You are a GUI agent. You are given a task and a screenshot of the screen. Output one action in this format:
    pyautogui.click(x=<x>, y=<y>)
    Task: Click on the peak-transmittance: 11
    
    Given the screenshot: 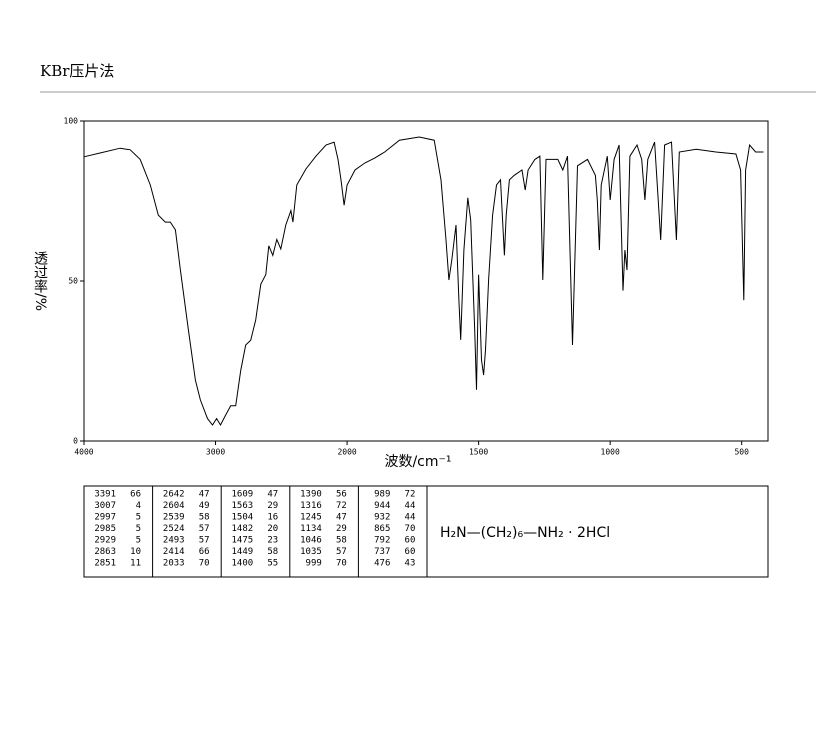 What is the action you would take?
    pyautogui.click(x=135, y=564)
    